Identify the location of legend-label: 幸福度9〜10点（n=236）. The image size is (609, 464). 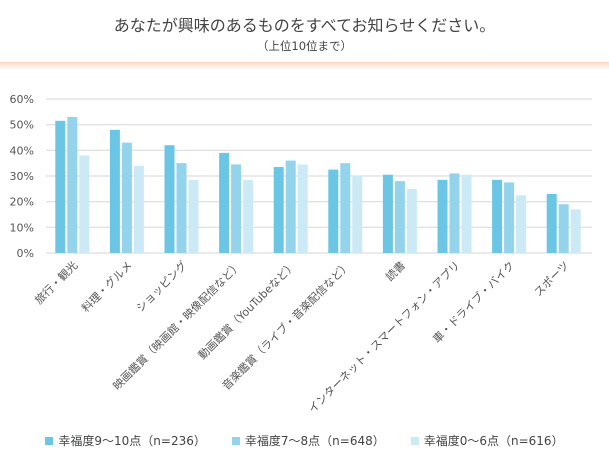
(132, 441).